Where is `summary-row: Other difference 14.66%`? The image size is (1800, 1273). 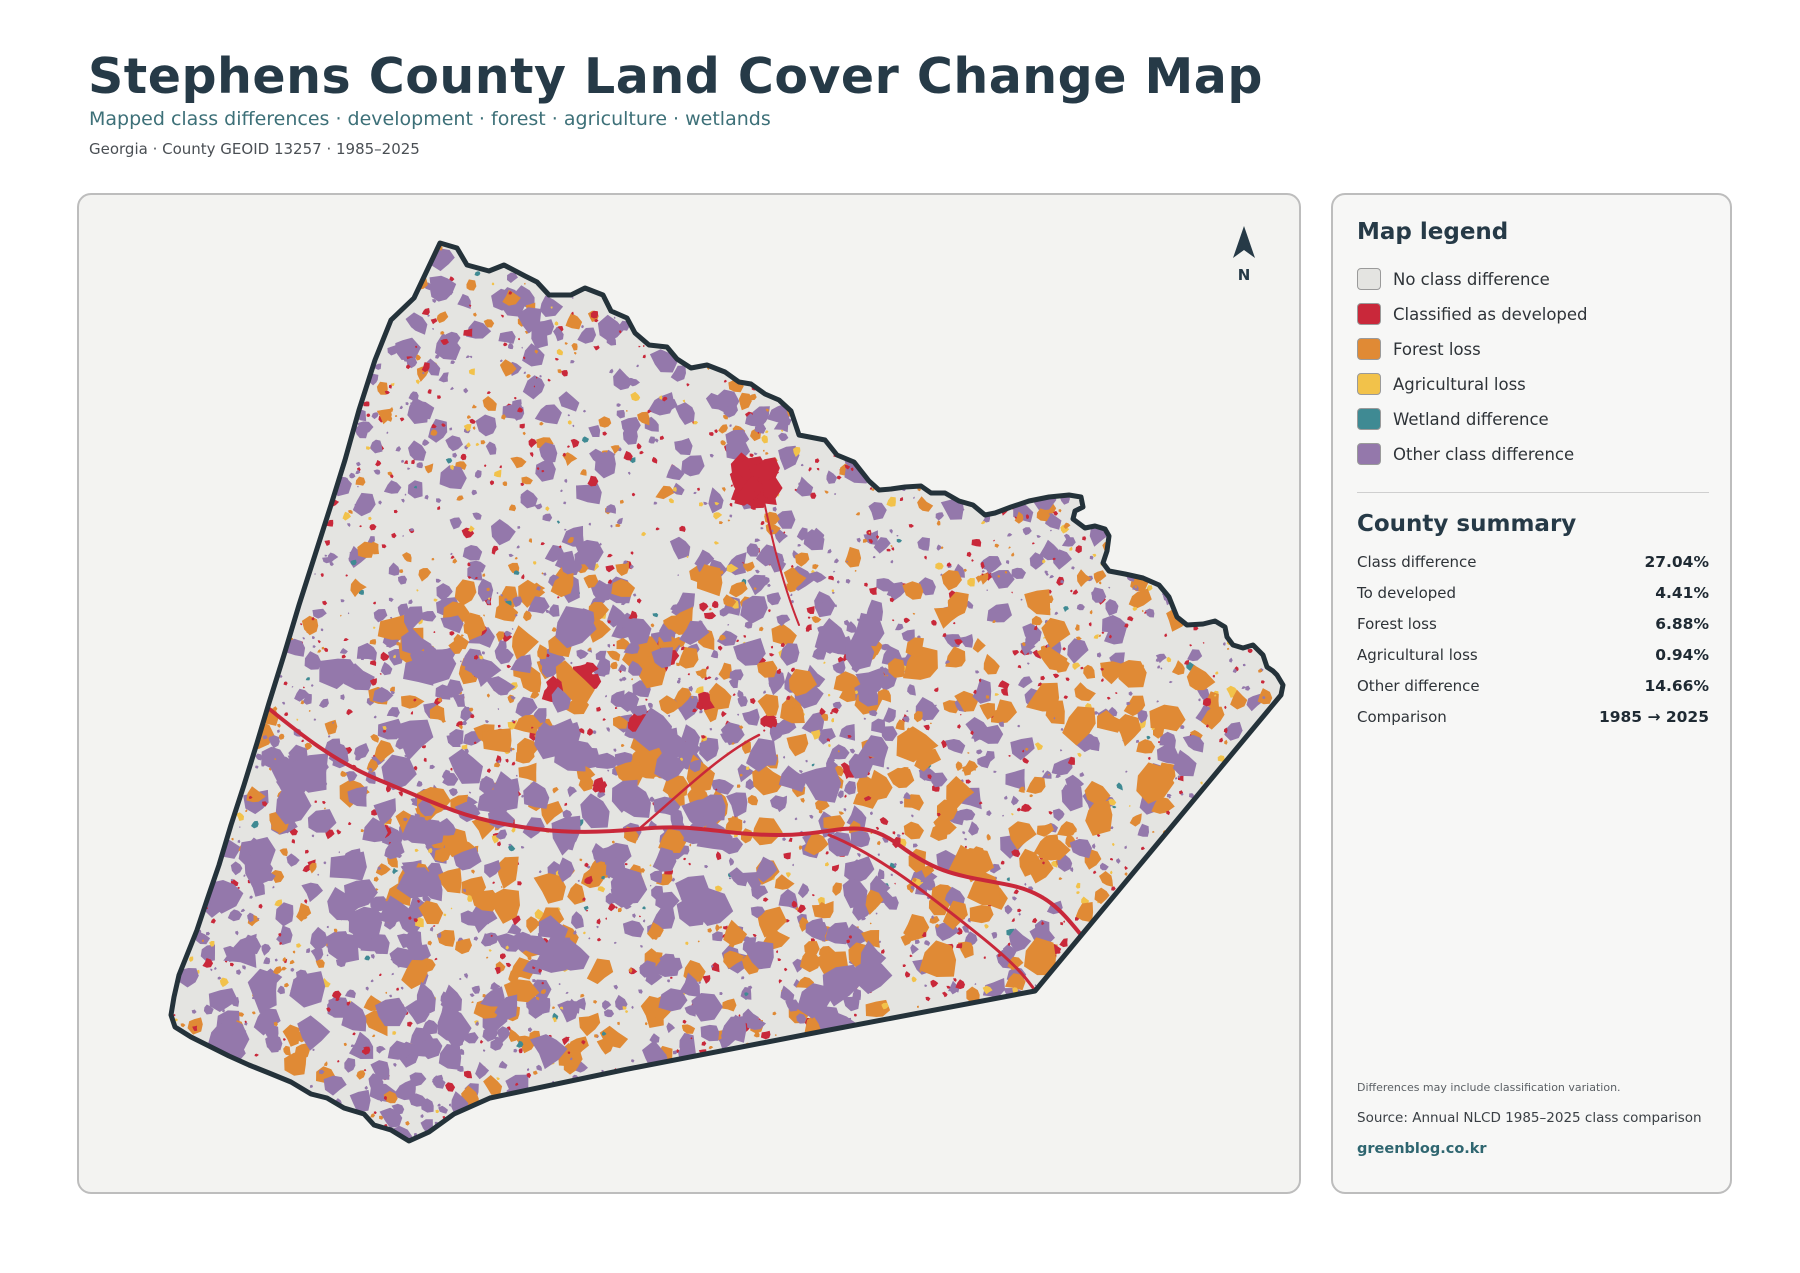
summary-row: Other difference 14.66% is located at coordinates (1533, 686).